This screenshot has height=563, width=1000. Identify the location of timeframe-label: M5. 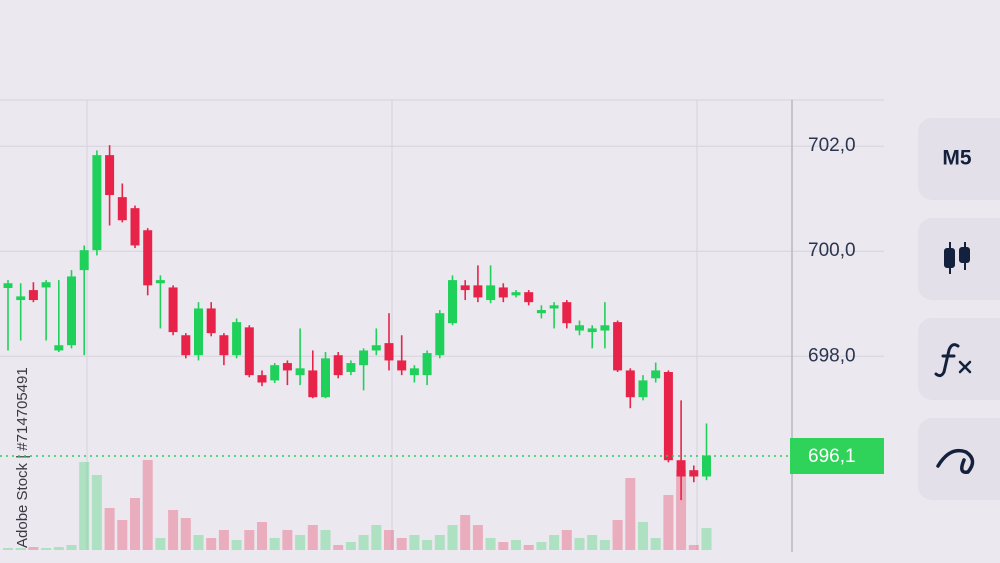
(956, 158).